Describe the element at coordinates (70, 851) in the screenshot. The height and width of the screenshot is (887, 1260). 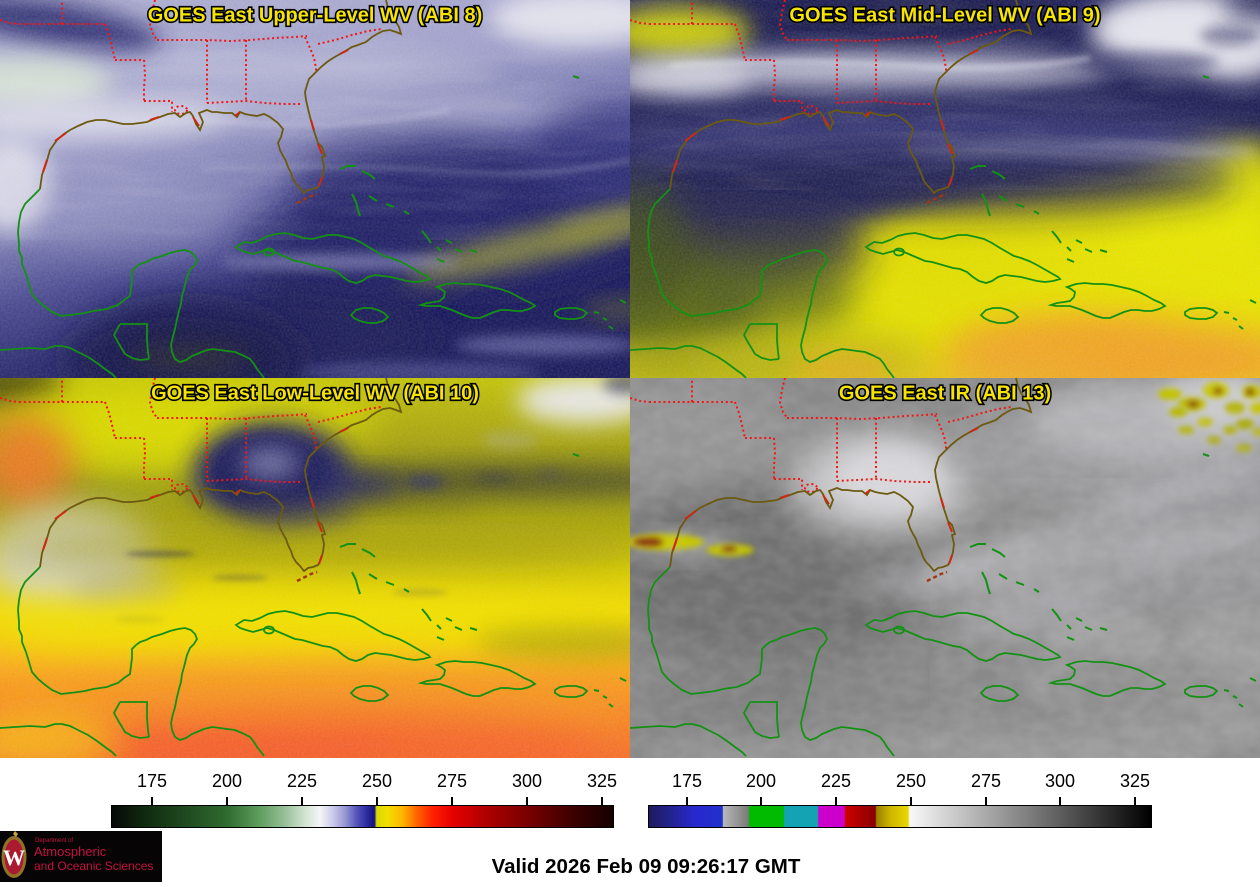
I see `svg-text: Atmospheric` at that location.